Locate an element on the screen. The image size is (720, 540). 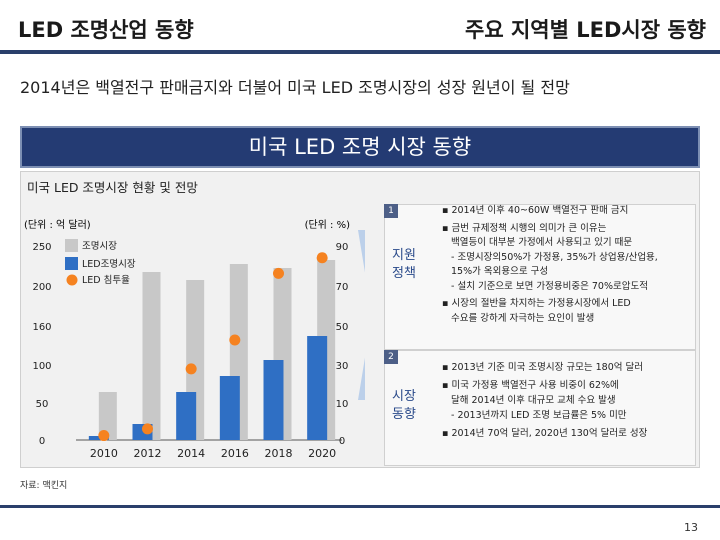
legend-label-lighting: 조명시장 is located at coordinates (99, 246).